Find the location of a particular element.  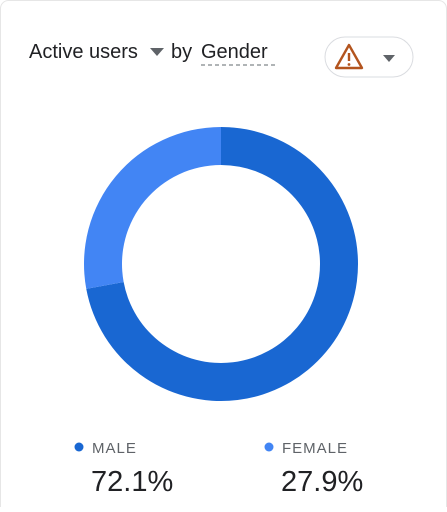

legend-value: 27.9% is located at coordinates (322, 482).